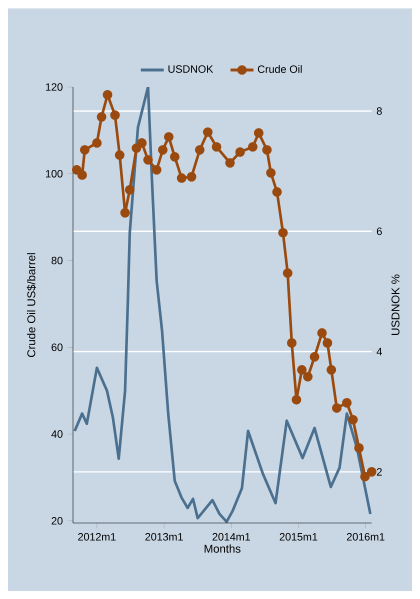  What do you see at coordinates (164, 537) in the screenshot?
I see `x-tick-label: 2013m1` at bounding box center [164, 537].